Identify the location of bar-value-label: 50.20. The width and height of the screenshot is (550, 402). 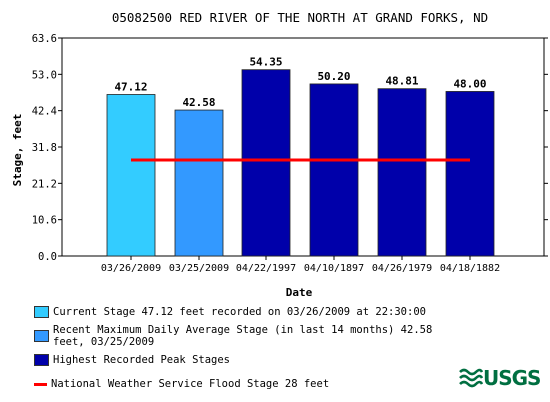
(333, 76).